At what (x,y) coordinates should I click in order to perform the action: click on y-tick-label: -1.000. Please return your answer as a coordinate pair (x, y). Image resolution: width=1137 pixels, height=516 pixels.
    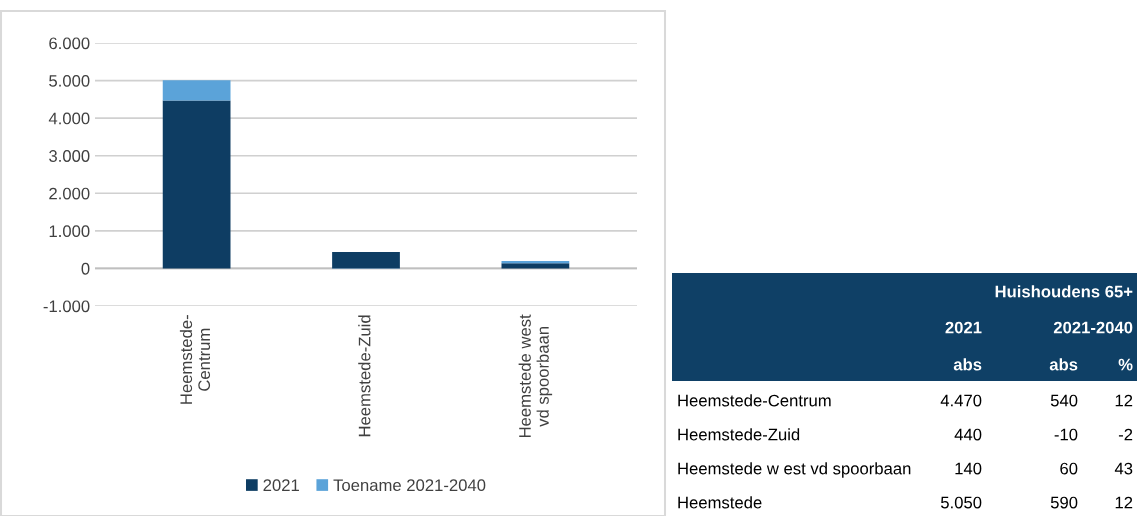
    Looking at the image, I should click on (66, 306).